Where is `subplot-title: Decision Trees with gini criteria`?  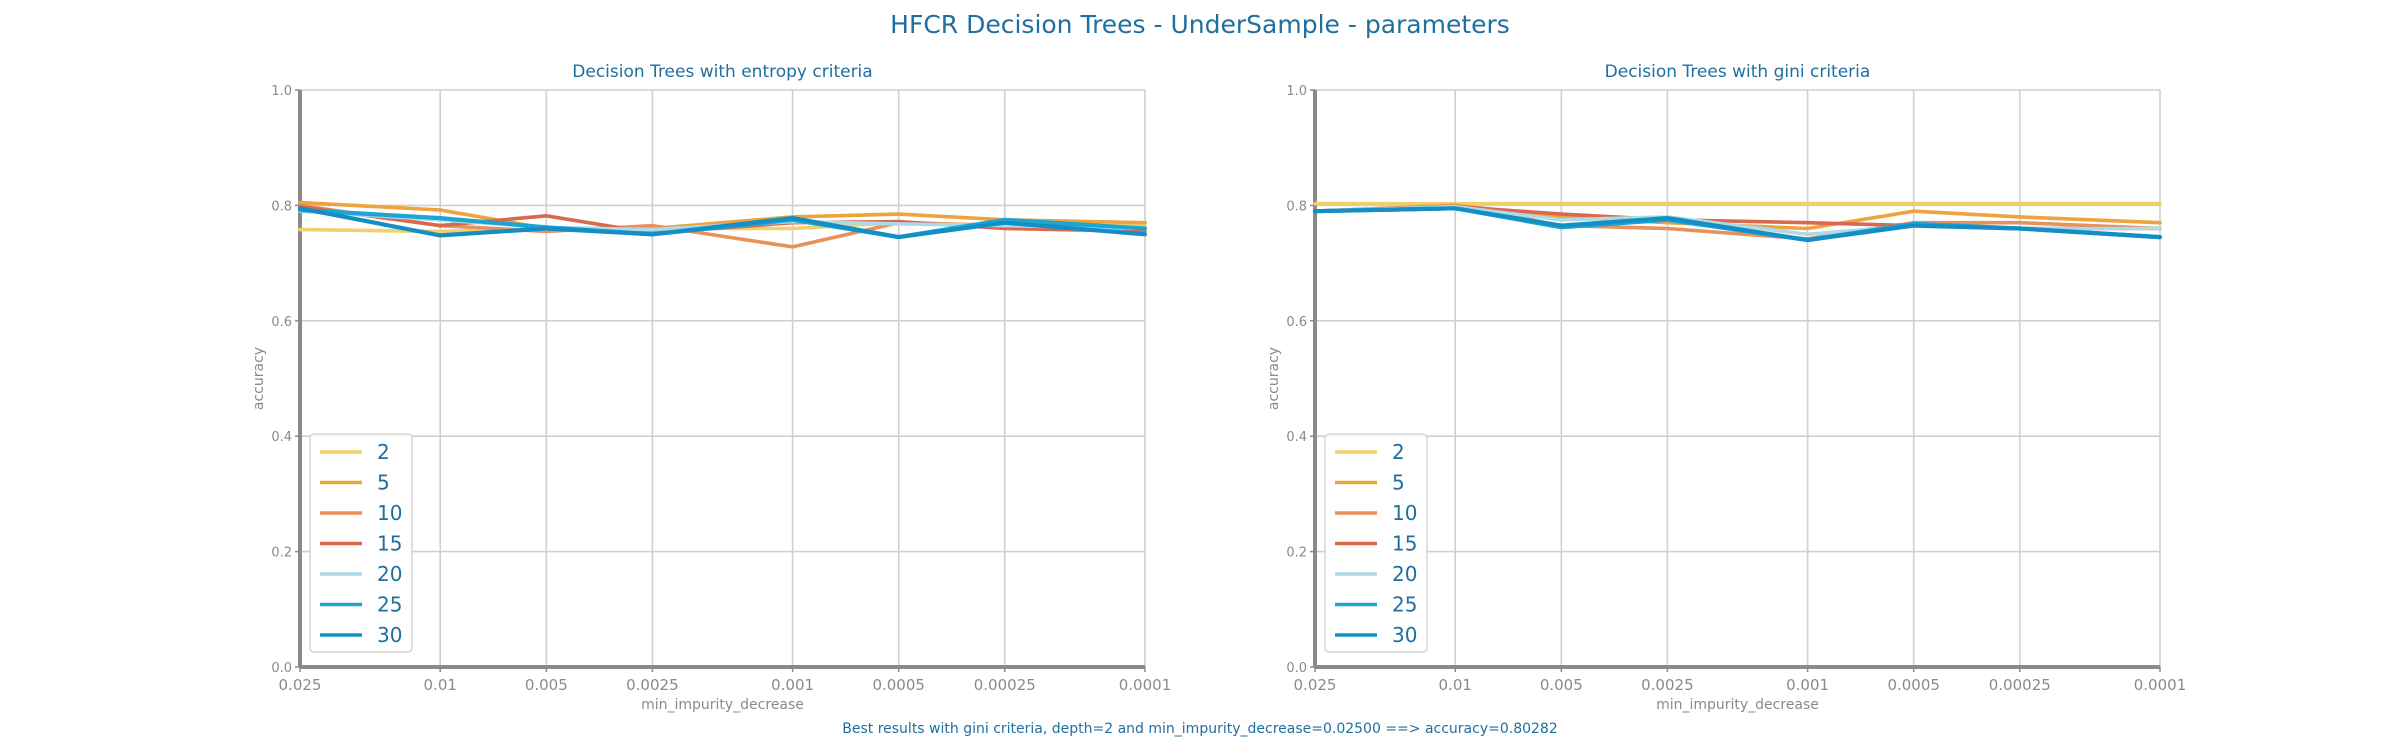
subplot-title: Decision Trees with gini criteria is located at coordinates (1738, 72).